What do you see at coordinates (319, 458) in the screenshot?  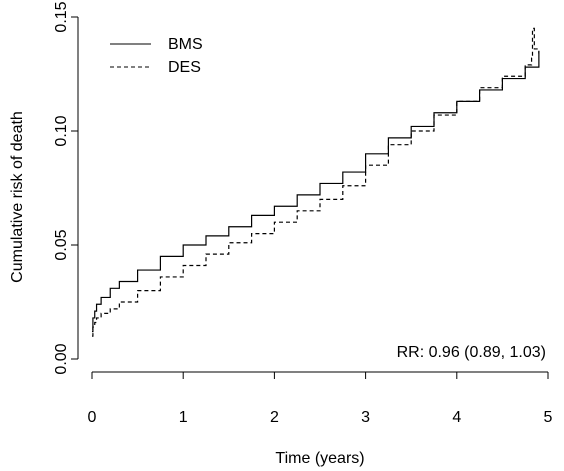 I see `x-axis-label: Time (years)` at bounding box center [319, 458].